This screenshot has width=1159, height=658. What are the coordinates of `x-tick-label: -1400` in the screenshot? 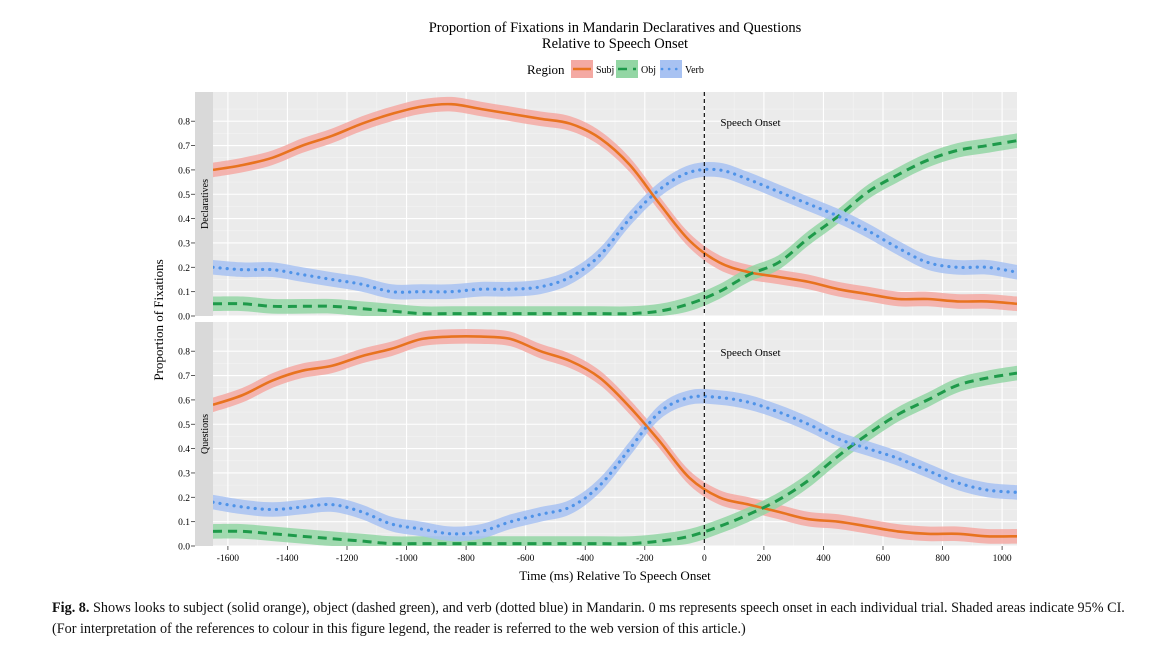 It's located at (287, 559).